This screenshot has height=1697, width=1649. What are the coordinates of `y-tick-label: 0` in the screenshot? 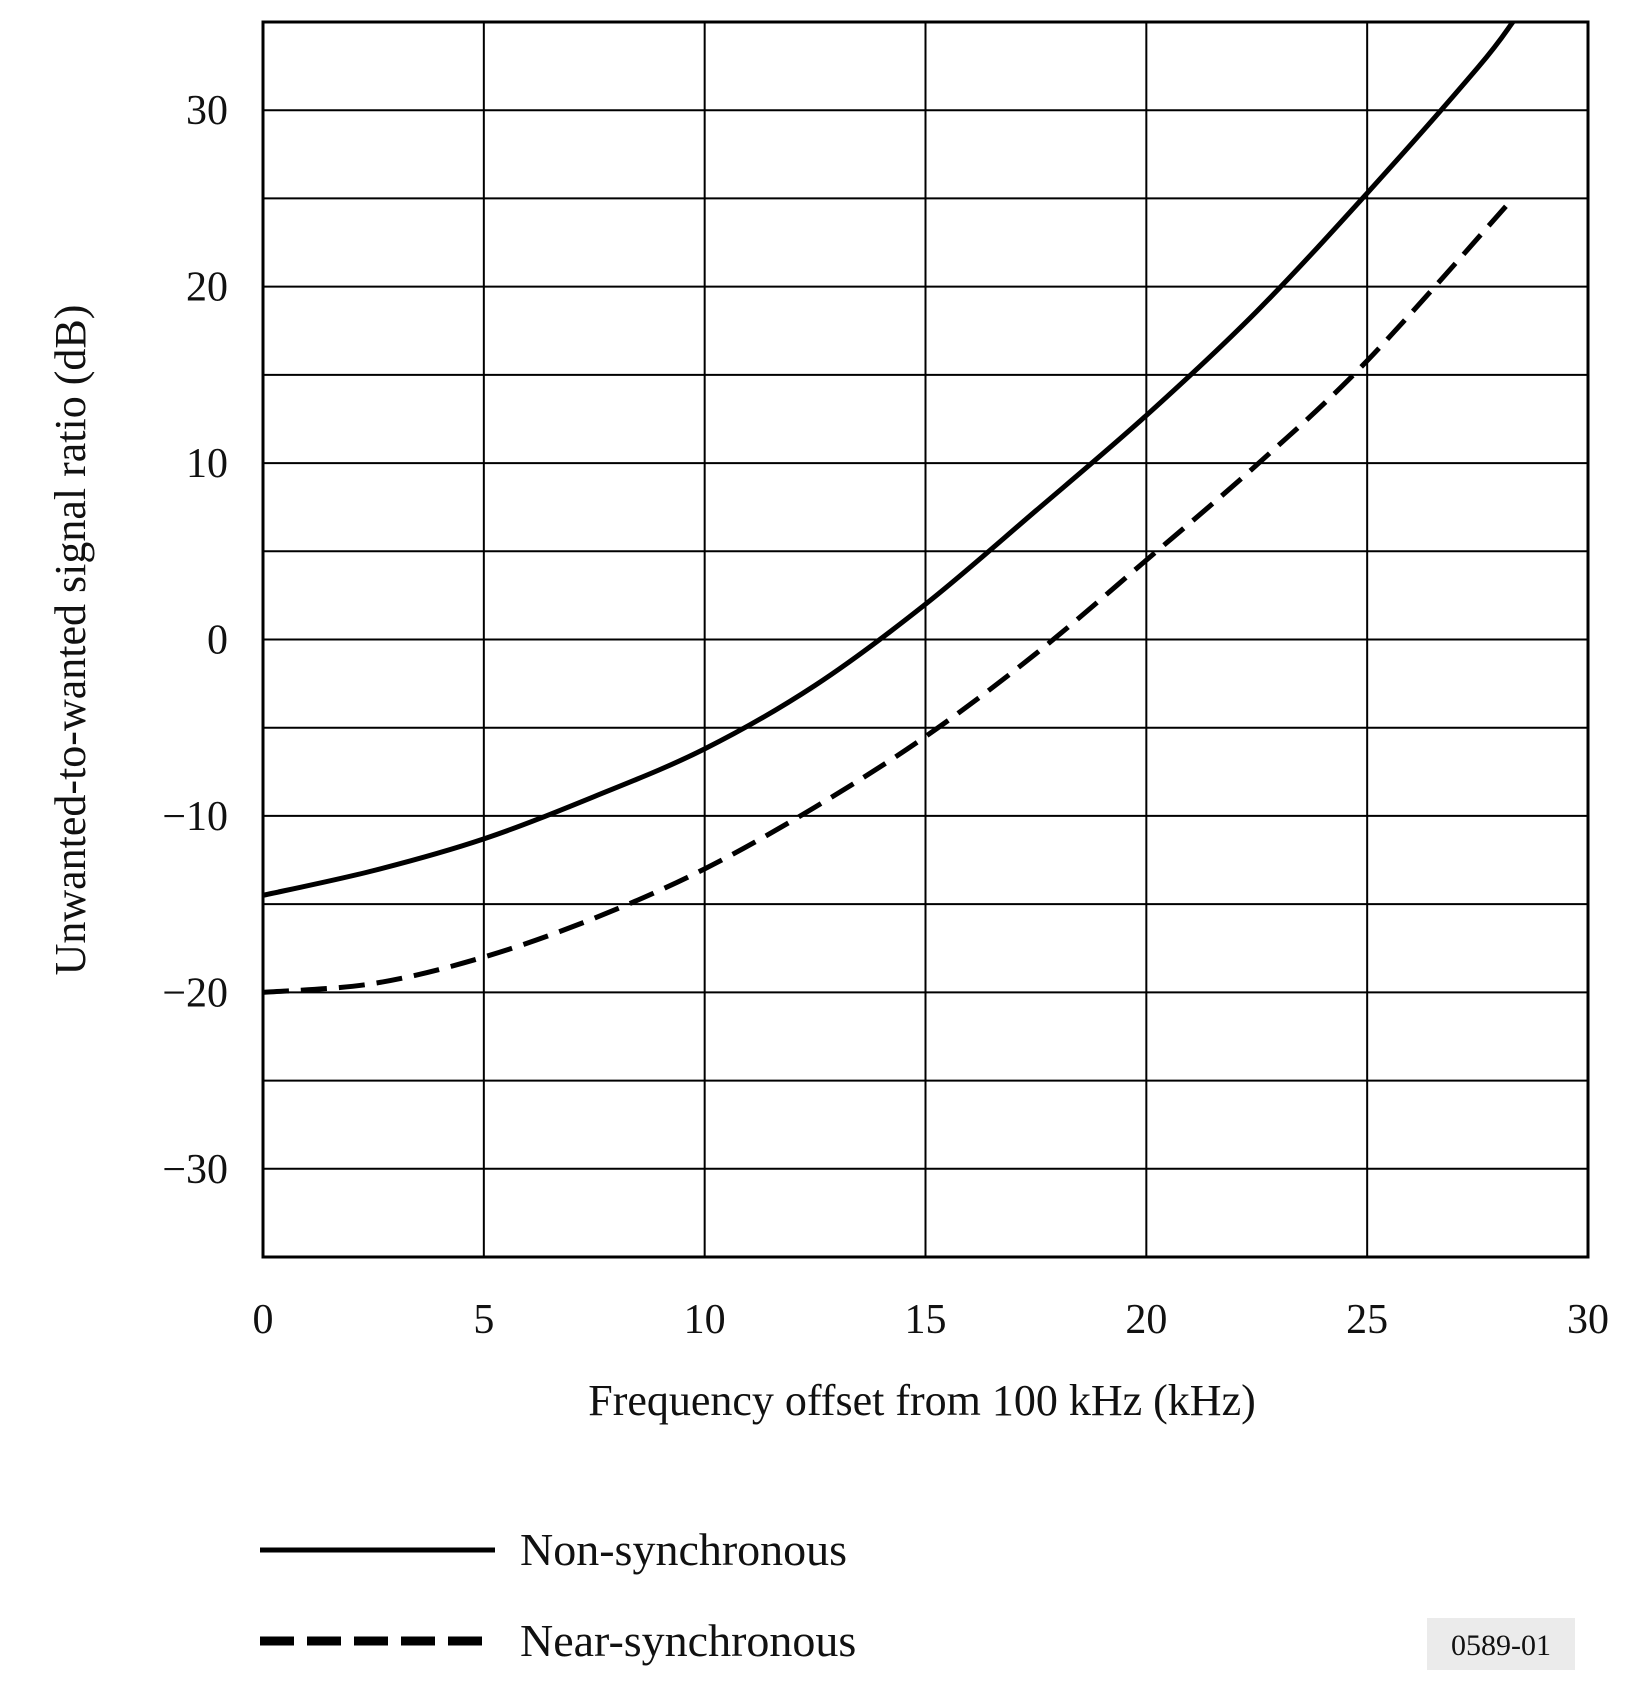 It's located at (217, 641).